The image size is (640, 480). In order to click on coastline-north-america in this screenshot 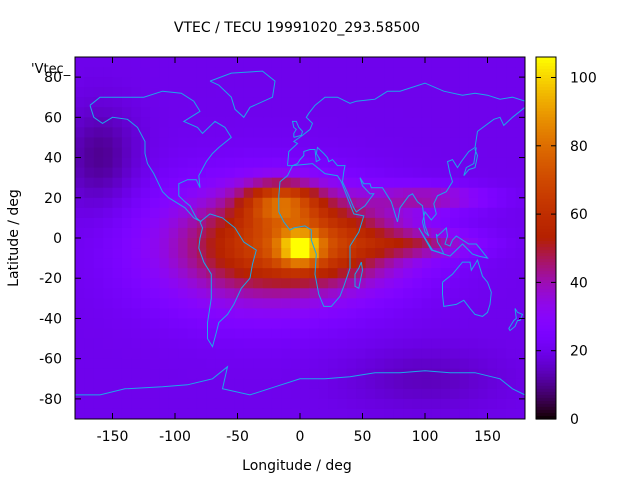, I will do `click(160, 156)`.